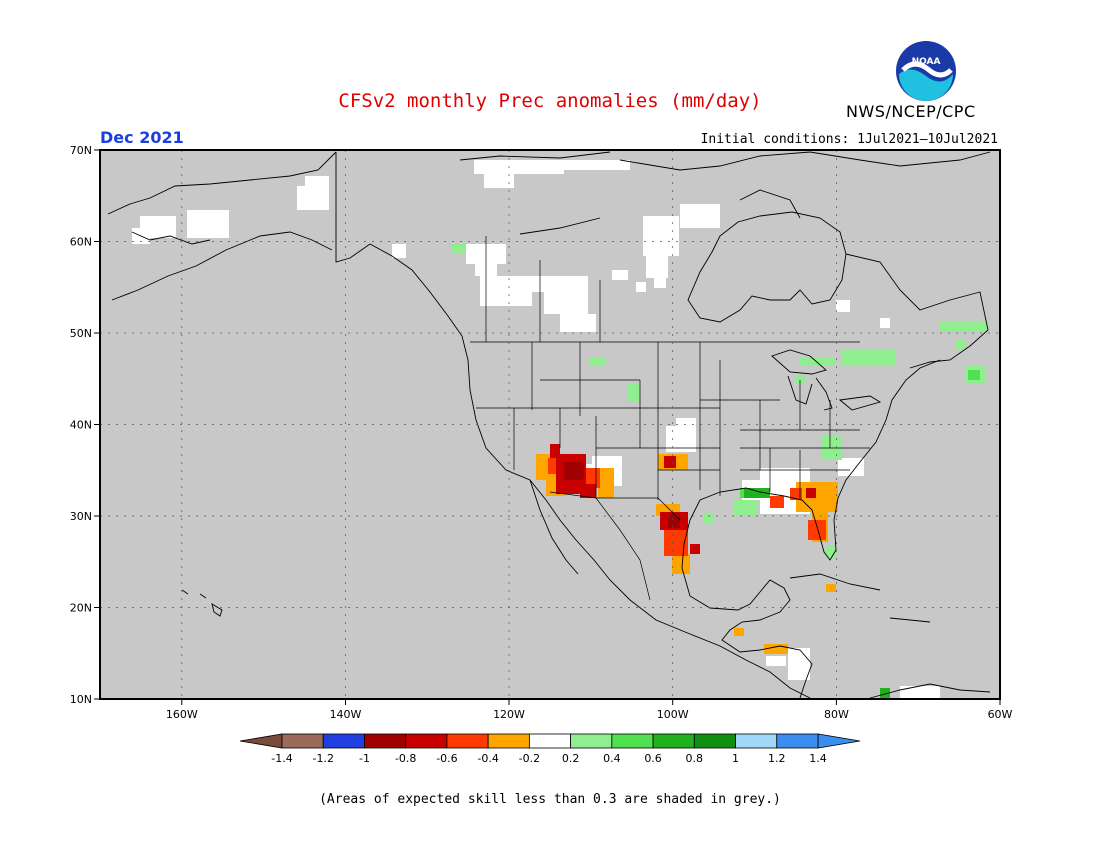  Describe the element at coordinates (446, 758) in the screenshot. I see `colorbar-label: -0.6` at that location.